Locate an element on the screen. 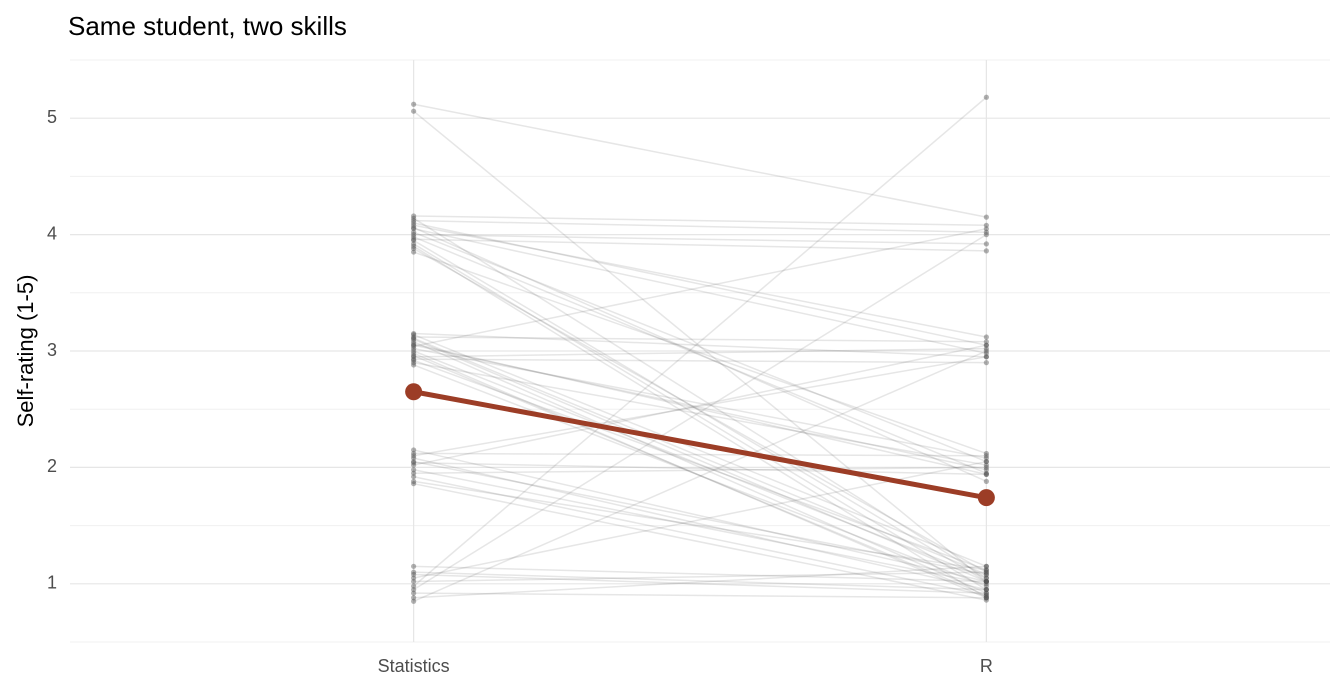 This screenshot has width=1344, height=691. y-tick-label: 5 is located at coordinates (52, 117).